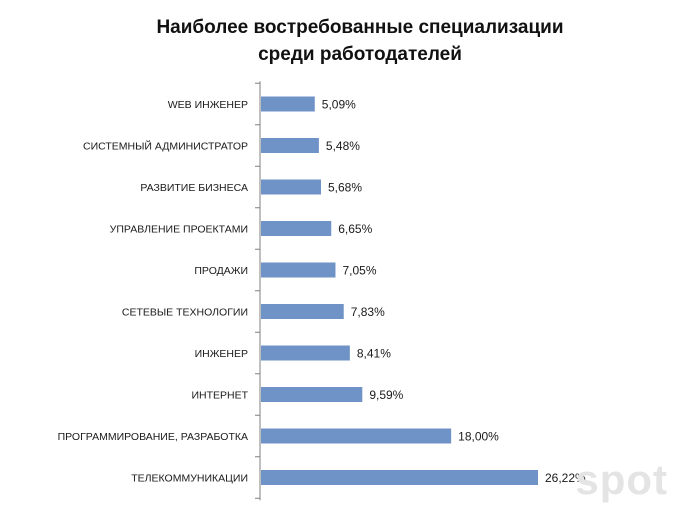  I want to click on category-label: УПРАВЛЕНИЕ ПРОЕКТАМИ, so click(179, 230).